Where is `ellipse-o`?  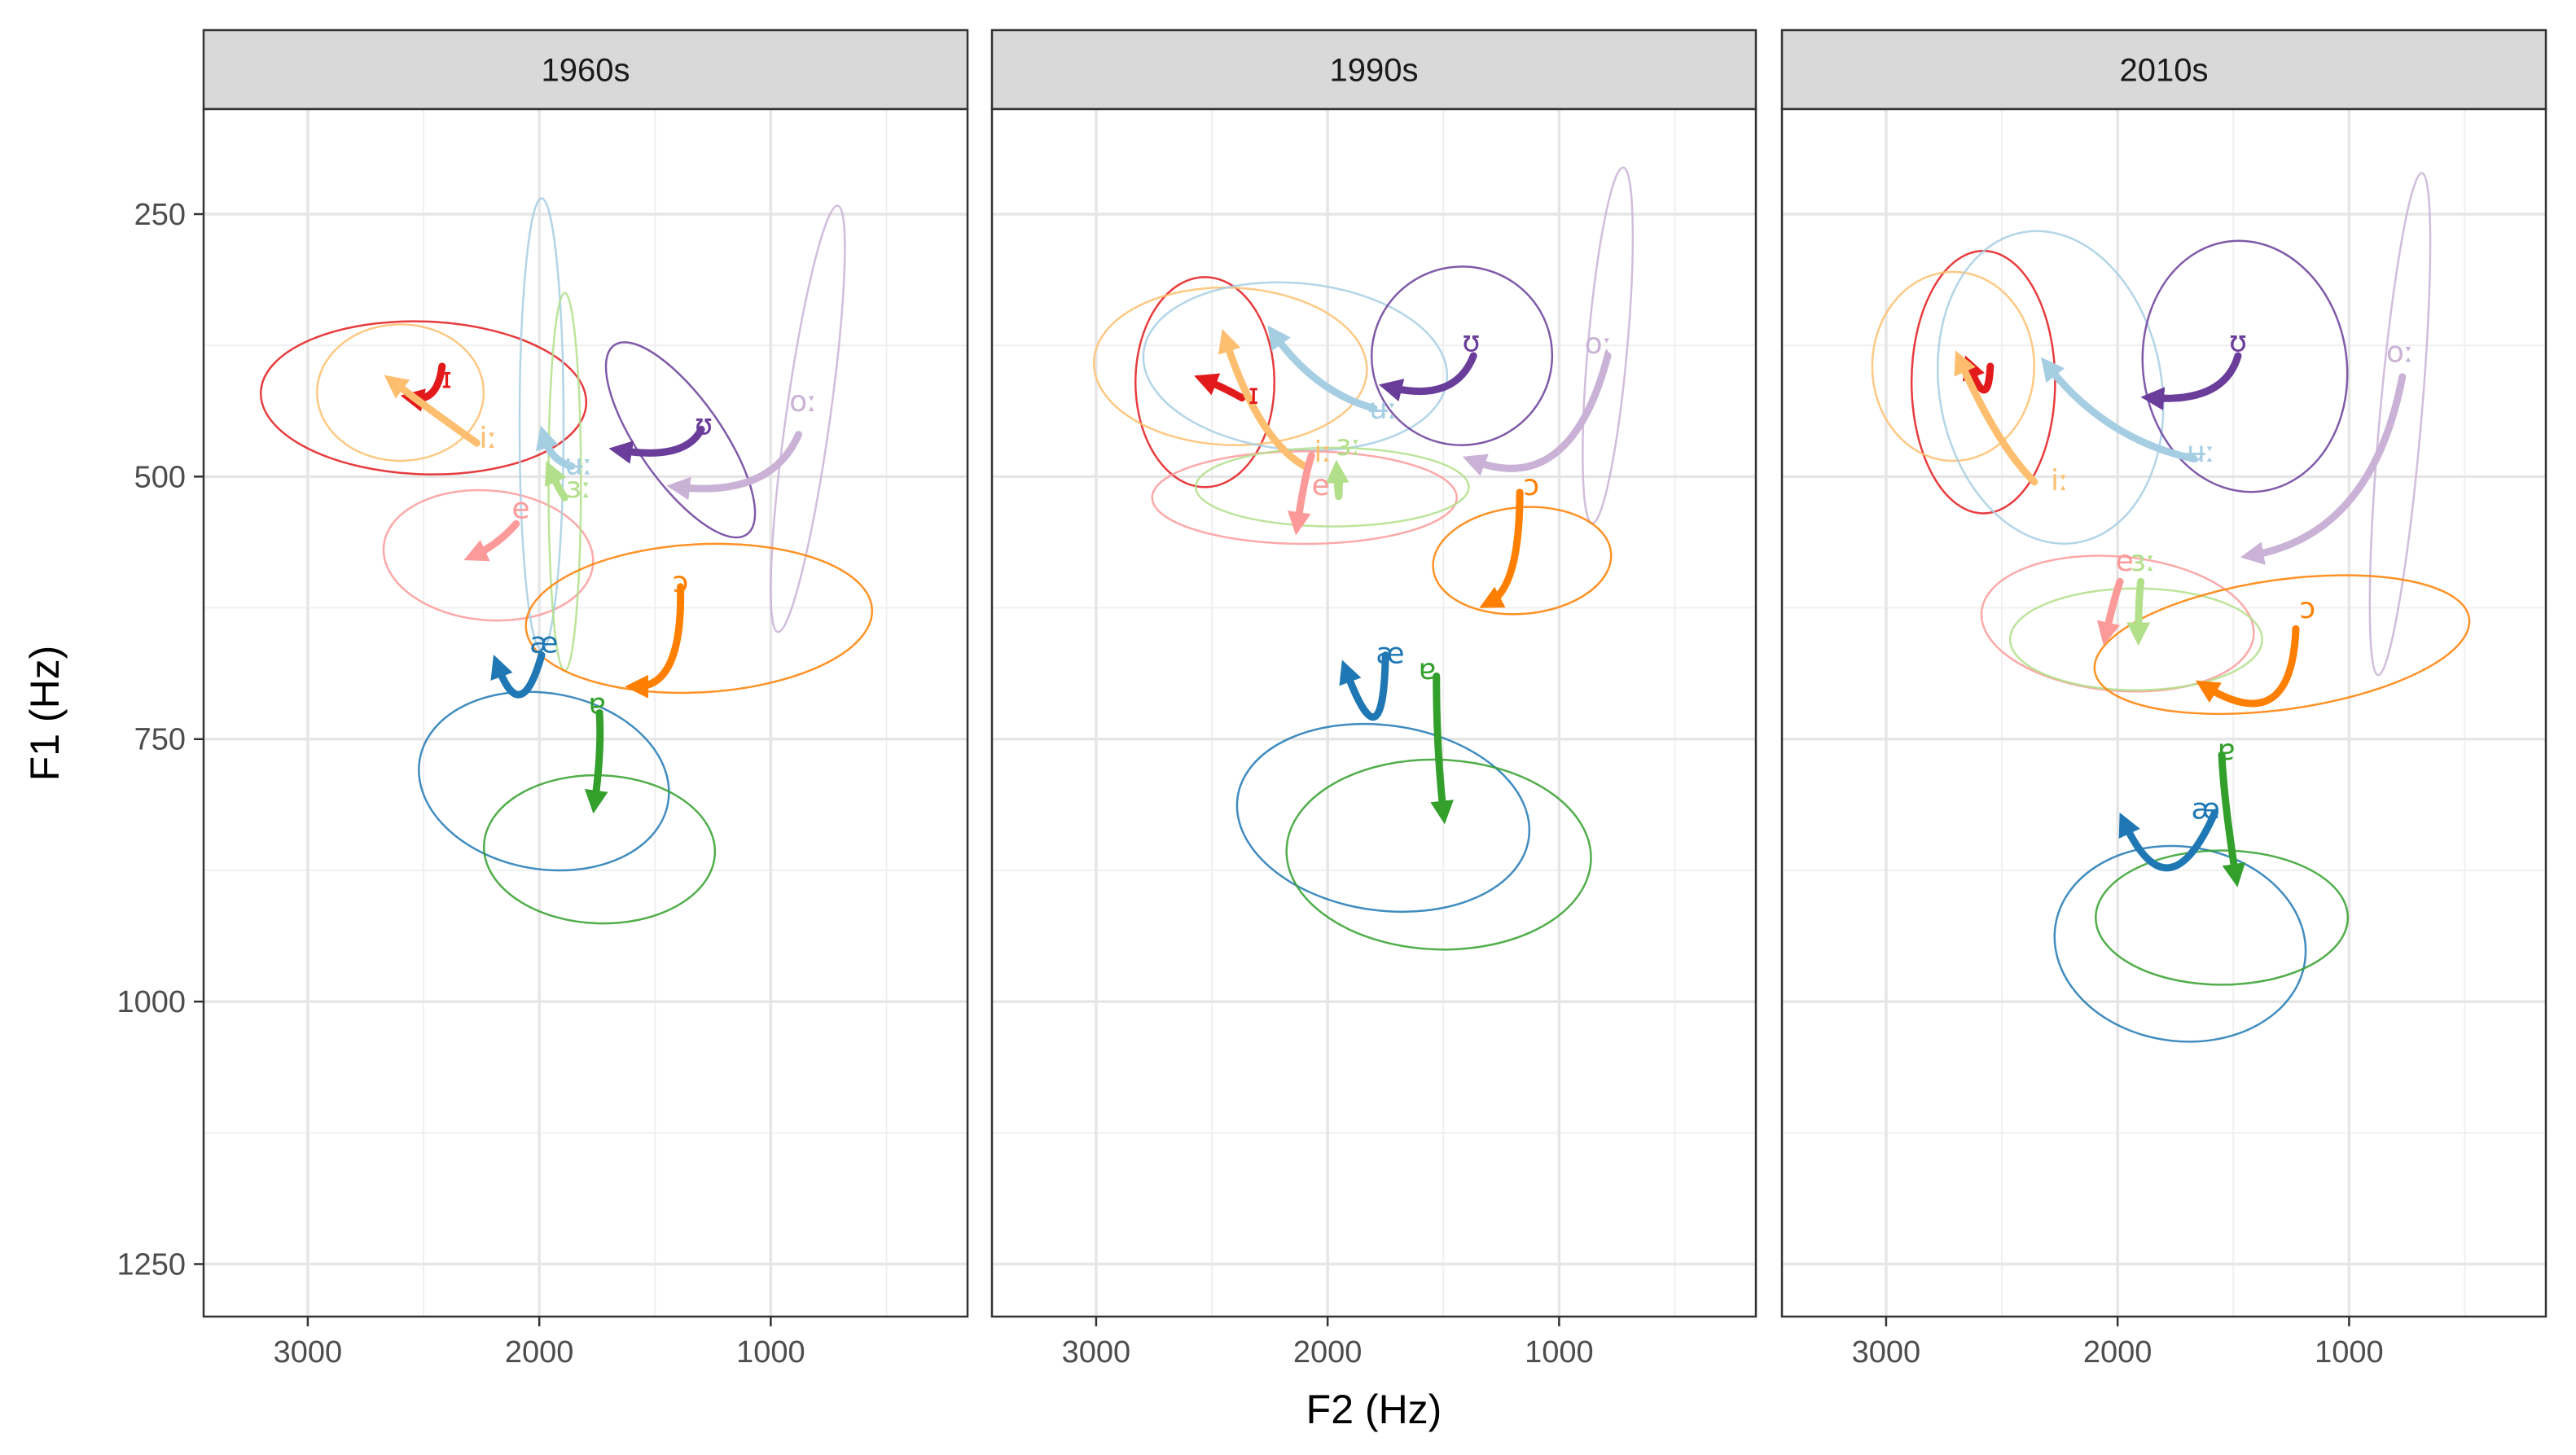 ellipse-o is located at coordinates (808, 418).